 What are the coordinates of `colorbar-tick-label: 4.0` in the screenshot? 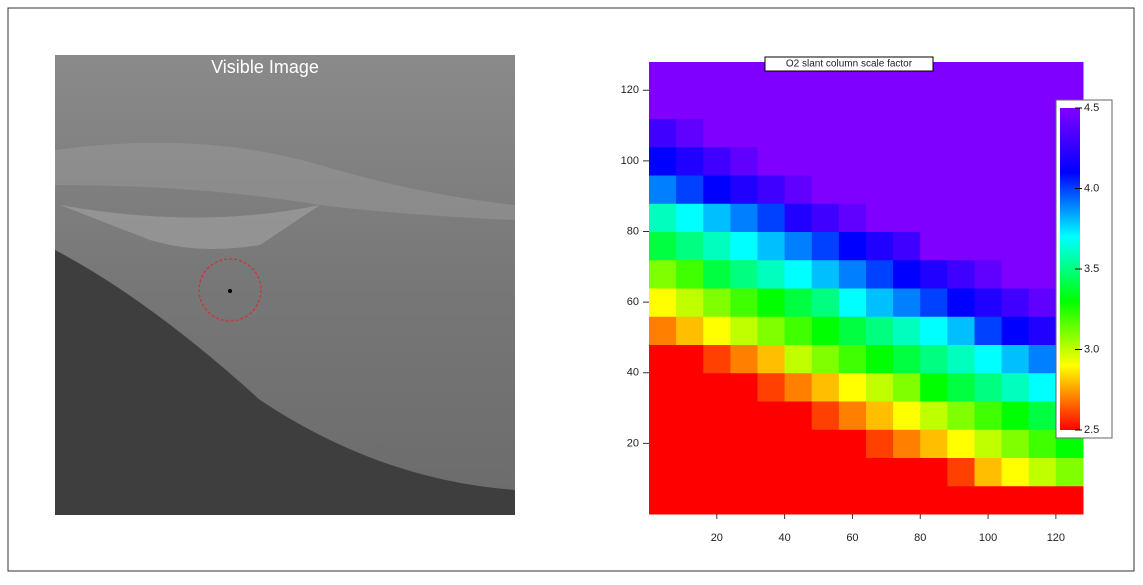 It's located at (1091, 188).